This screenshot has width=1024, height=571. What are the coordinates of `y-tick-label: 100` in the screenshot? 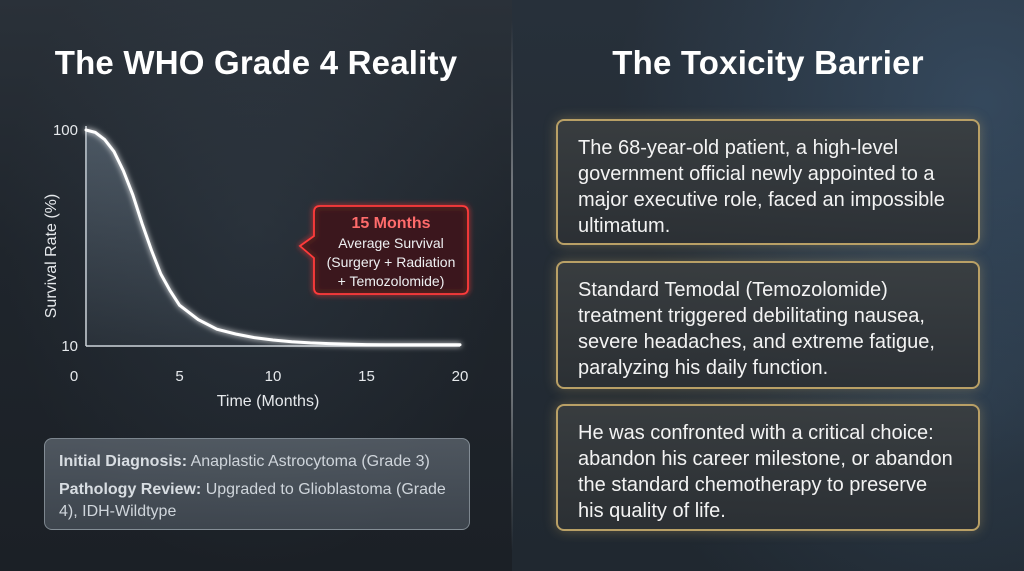 It's located at (65, 130).